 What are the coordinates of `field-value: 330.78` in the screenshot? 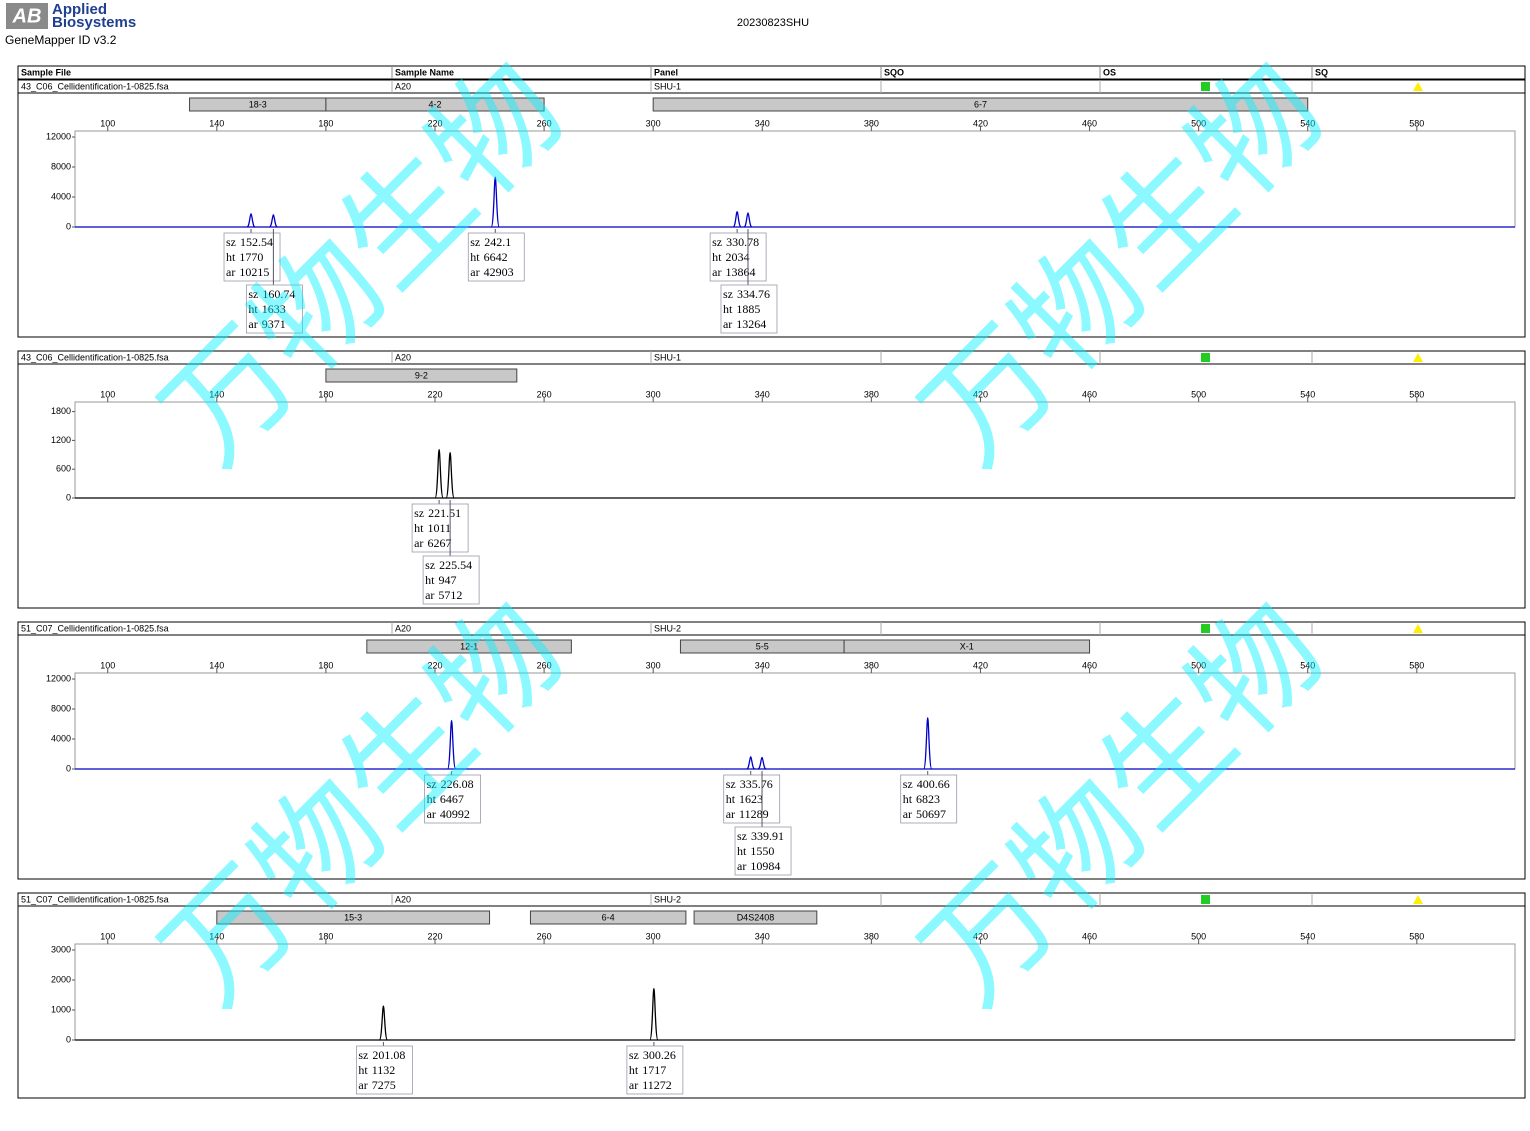 It's located at (742, 242).